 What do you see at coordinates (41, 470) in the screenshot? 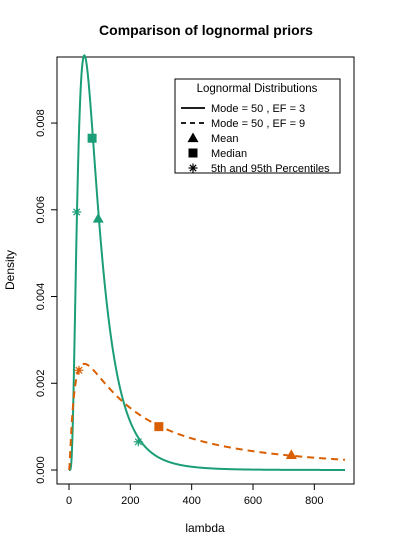
I see `y-tick-label: 0.000` at bounding box center [41, 470].